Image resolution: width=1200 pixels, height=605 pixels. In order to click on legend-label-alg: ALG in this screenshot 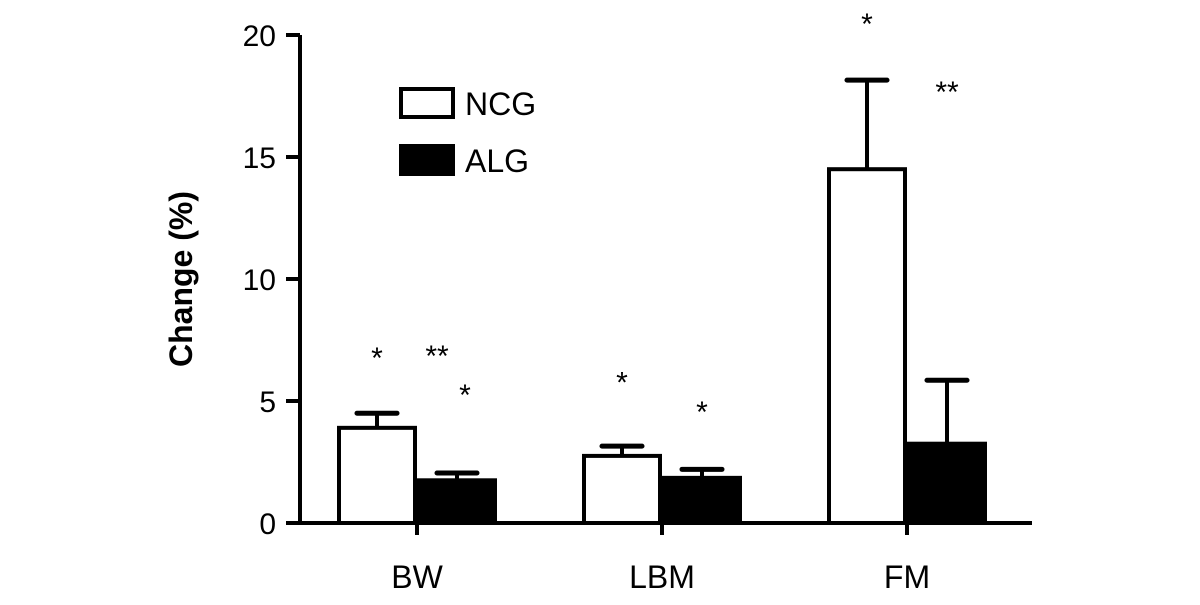, I will do `click(497, 161)`.